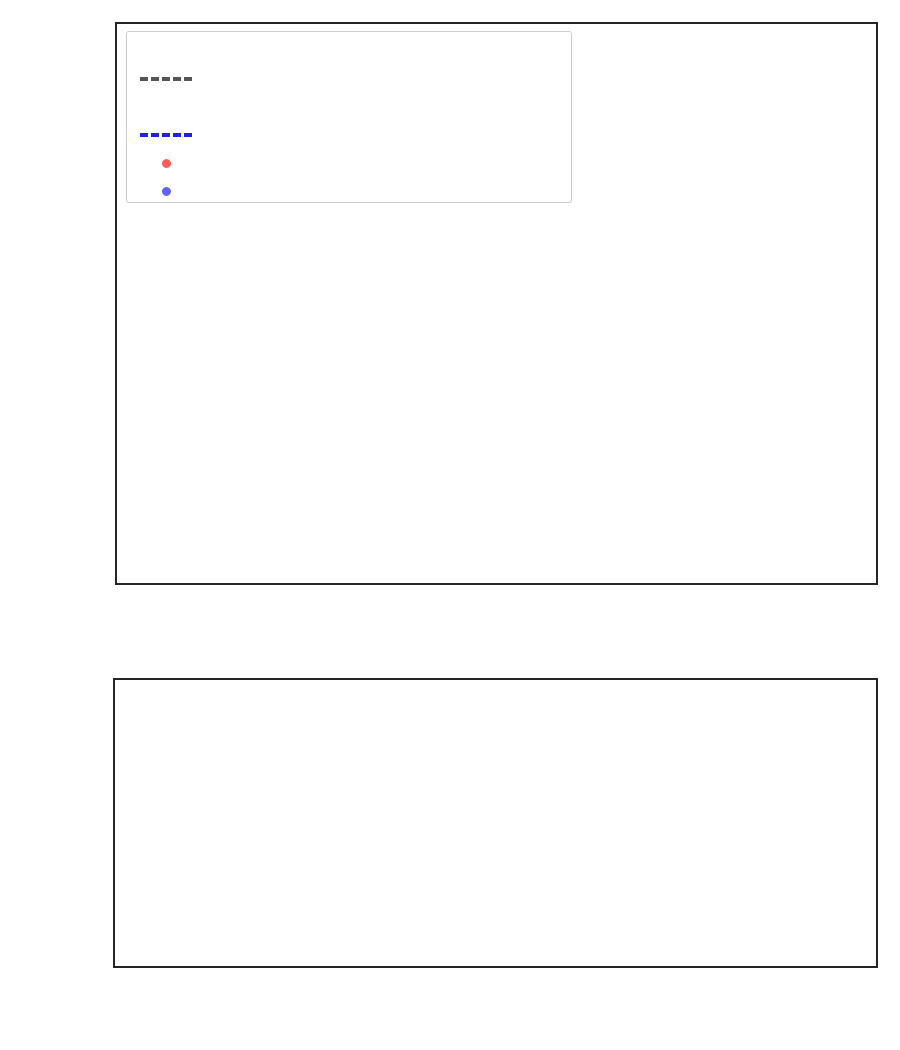  Describe the element at coordinates (166, 79) in the screenshot. I see `gray-dashed-line-icon` at that location.